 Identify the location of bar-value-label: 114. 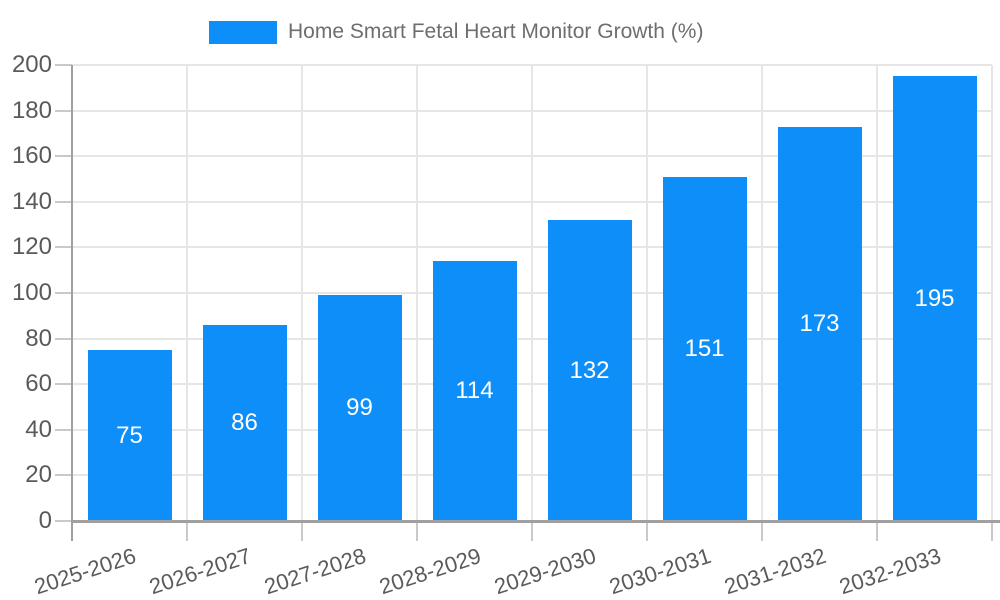
(474, 391).